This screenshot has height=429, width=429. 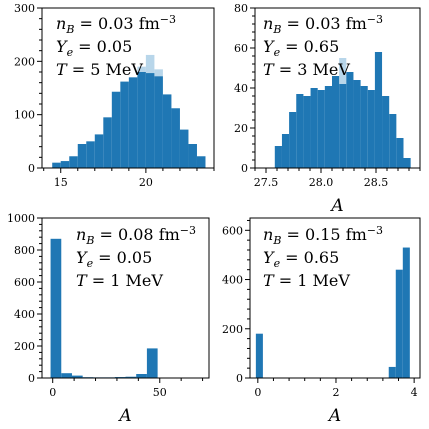 What do you see at coordinates (24, 115) in the screenshot?
I see `y-tick-label: 100` at bounding box center [24, 115].